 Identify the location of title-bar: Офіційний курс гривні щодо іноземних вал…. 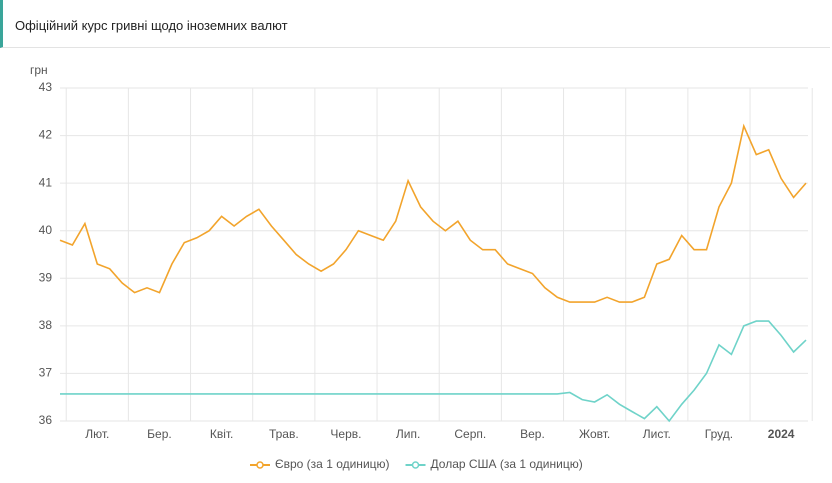
(415, 24).